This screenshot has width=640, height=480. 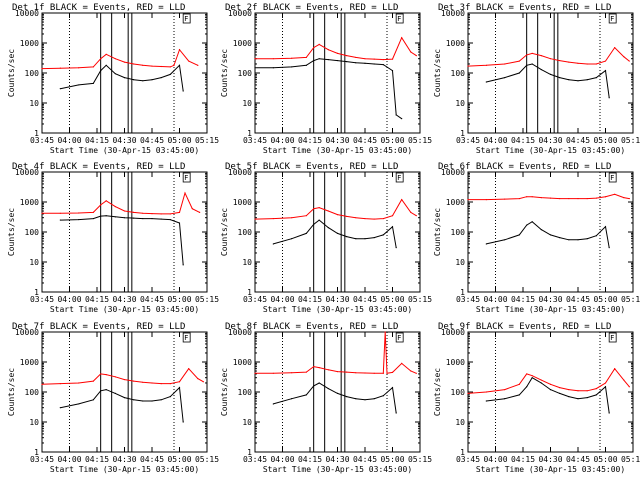 What do you see at coordinates (524, 167) in the screenshot?
I see `chart-title: Det 6f BLACK = Events, RED = LLD` at bounding box center [524, 167].